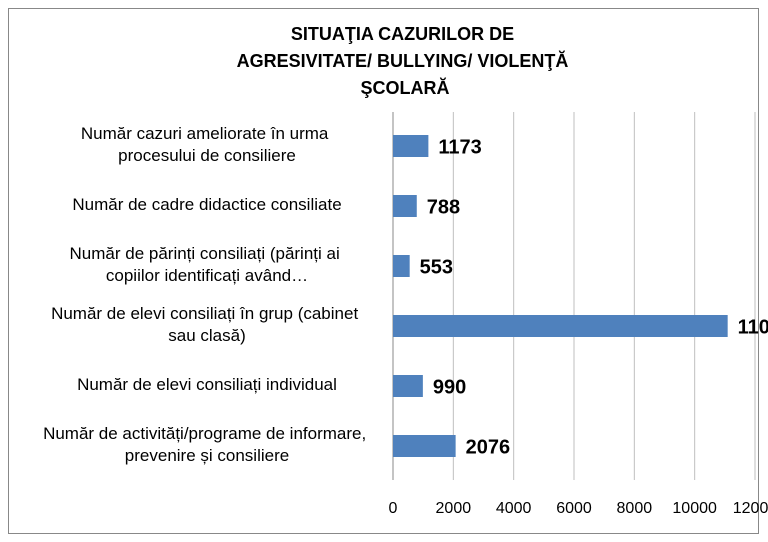 This screenshot has width=768, height=542. Describe the element at coordinates (459, 147) in the screenshot. I see `value-label: 1173` at that location.